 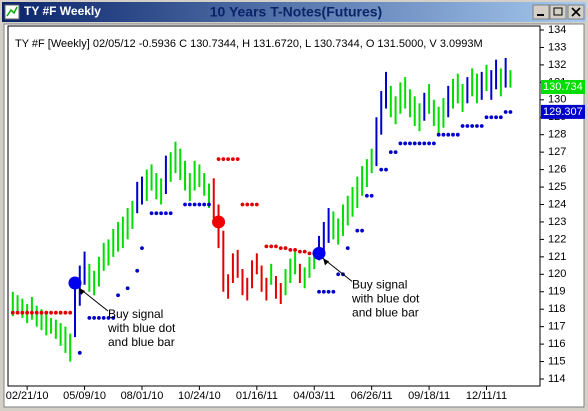 I want to click on x-tick-label: 09/18/11, so click(x=429, y=396).